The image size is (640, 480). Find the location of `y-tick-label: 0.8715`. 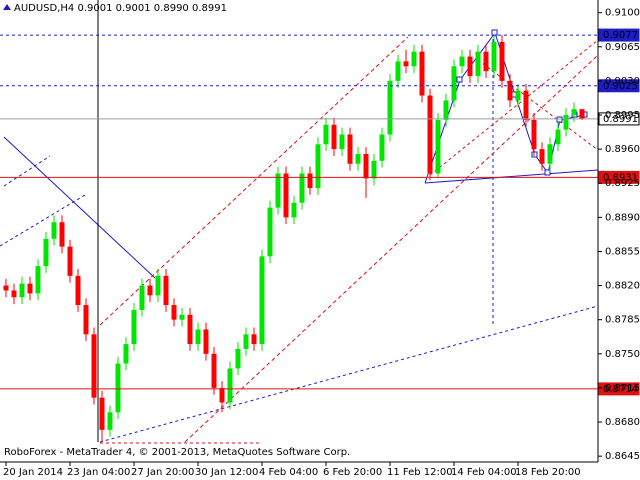

y-tick-label: 0.8715 is located at coordinates (622, 388).